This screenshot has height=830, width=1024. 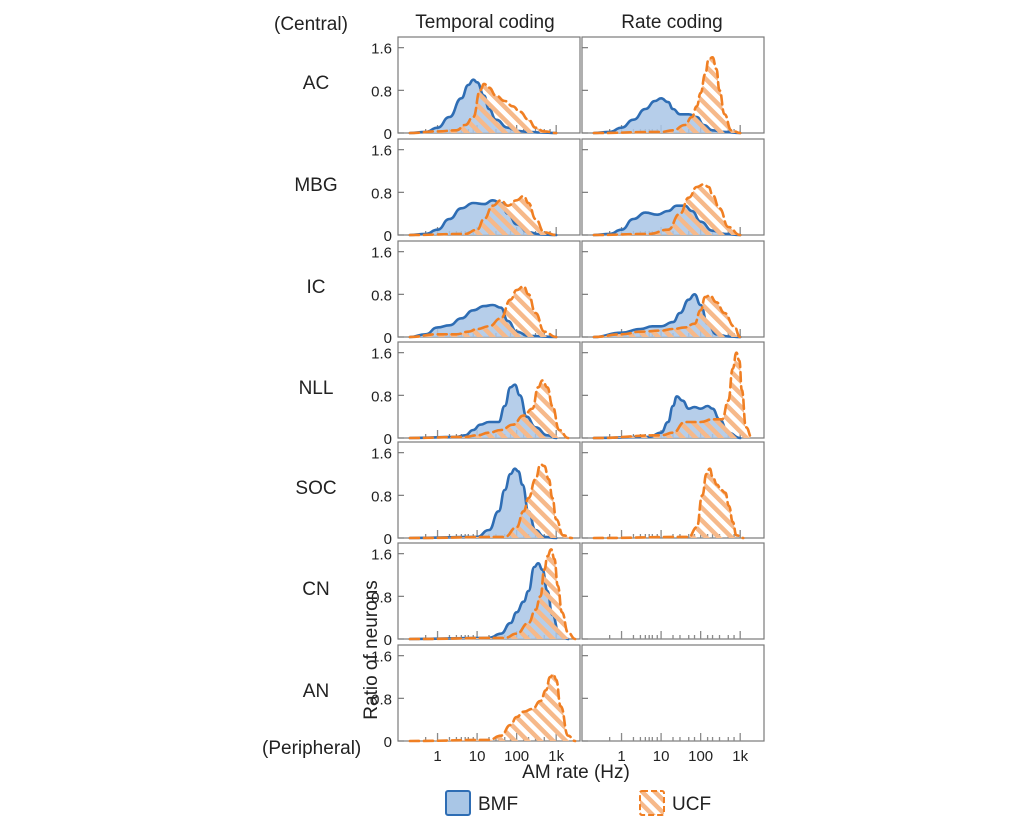 What do you see at coordinates (652, 803) in the screenshot?
I see `legend-ucf-swatch` at bounding box center [652, 803].